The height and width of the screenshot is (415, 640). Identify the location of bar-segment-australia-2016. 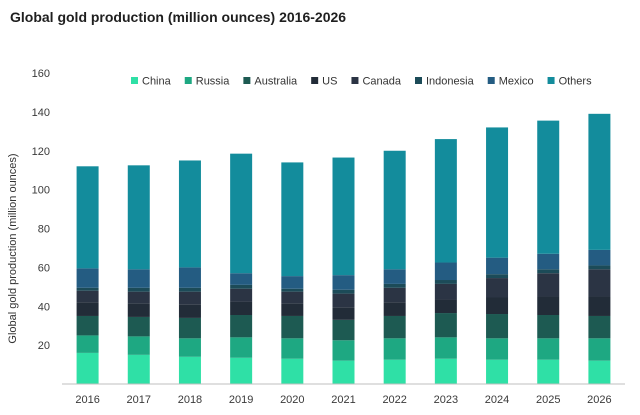
(87, 325).